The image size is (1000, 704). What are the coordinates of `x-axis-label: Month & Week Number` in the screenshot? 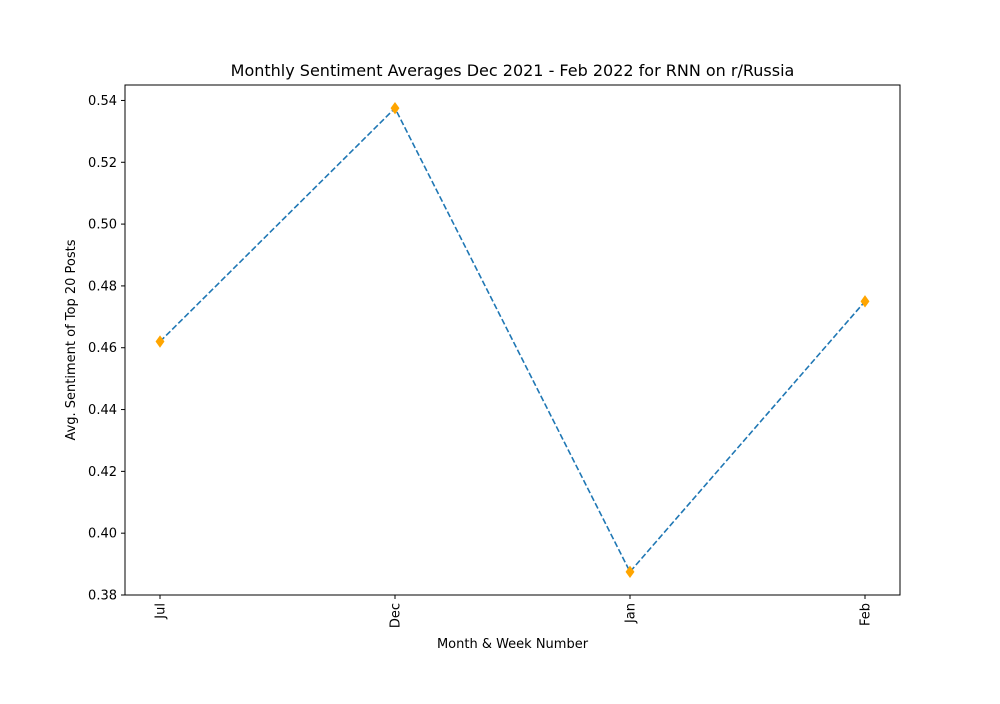 It's located at (513, 644).